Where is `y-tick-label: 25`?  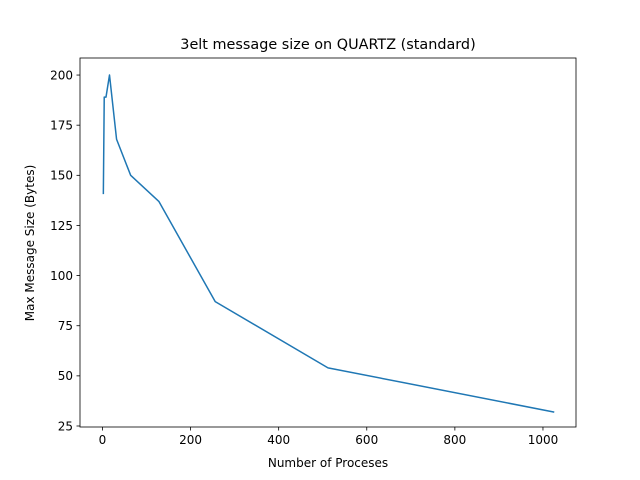
y-tick-label: 25 is located at coordinates (65, 426).